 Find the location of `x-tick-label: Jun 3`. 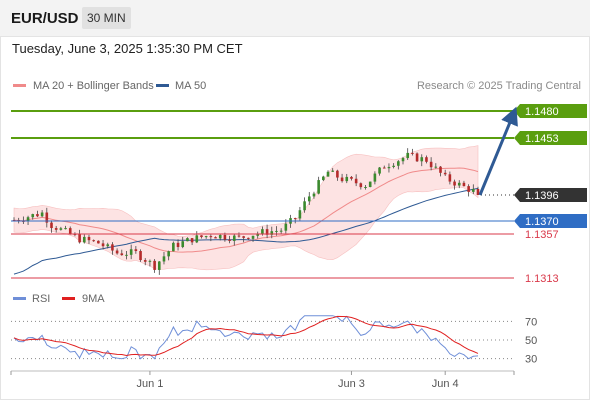

x-tick-label: Jun 3 is located at coordinates (351, 384).